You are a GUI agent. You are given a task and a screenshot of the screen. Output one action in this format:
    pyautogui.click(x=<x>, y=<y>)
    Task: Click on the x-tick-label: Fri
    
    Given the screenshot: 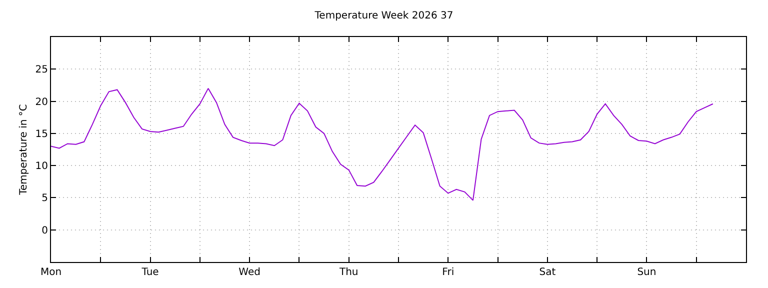 What is the action you would take?
    pyautogui.click(x=448, y=272)
    